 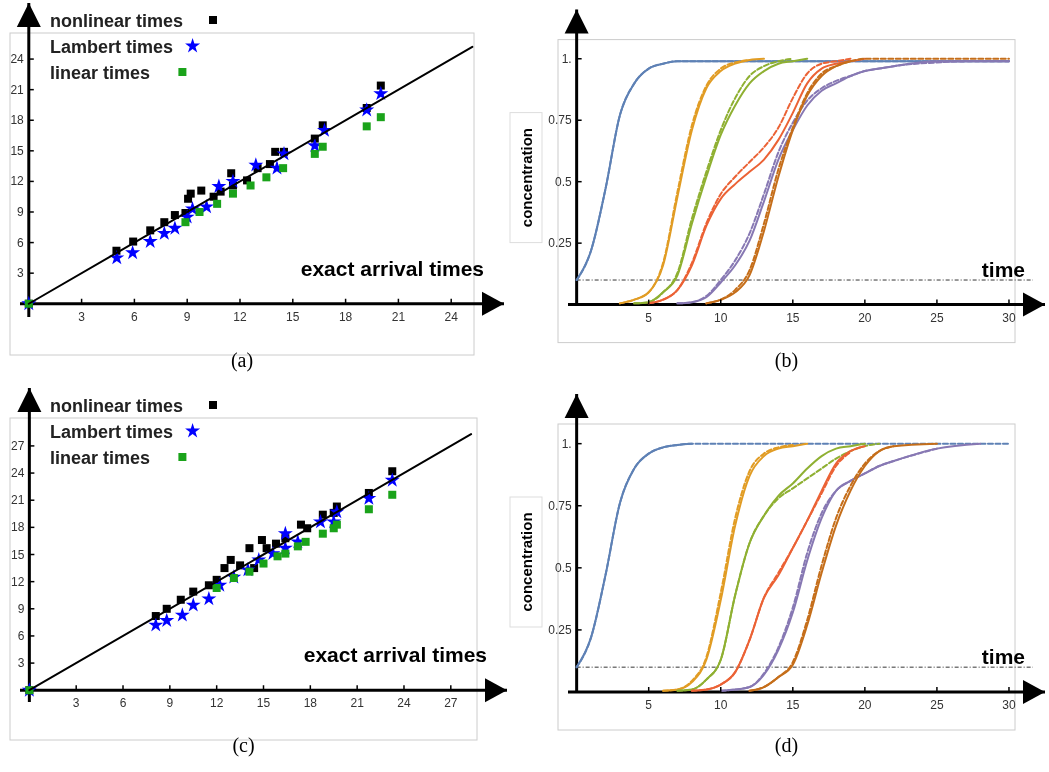 What do you see at coordinates (786, 360) in the screenshot?
I see `text: (b)` at bounding box center [786, 360].